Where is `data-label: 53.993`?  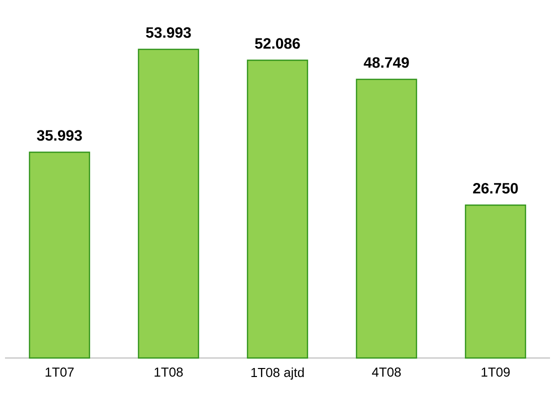
data-label: 53.993 is located at coordinates (168, 32).